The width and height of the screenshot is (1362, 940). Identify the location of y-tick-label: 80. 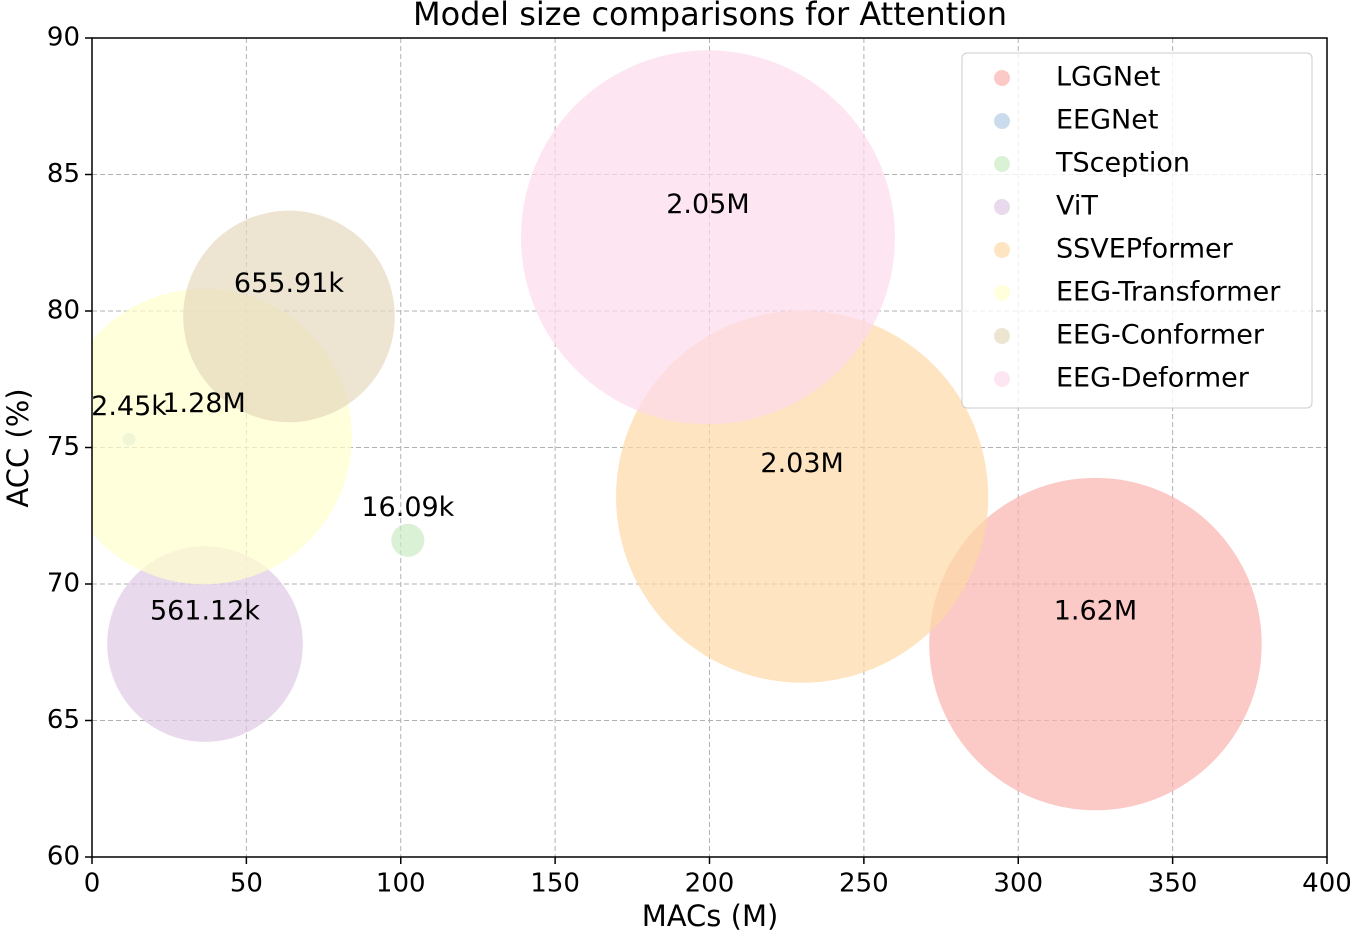
(63, 311).